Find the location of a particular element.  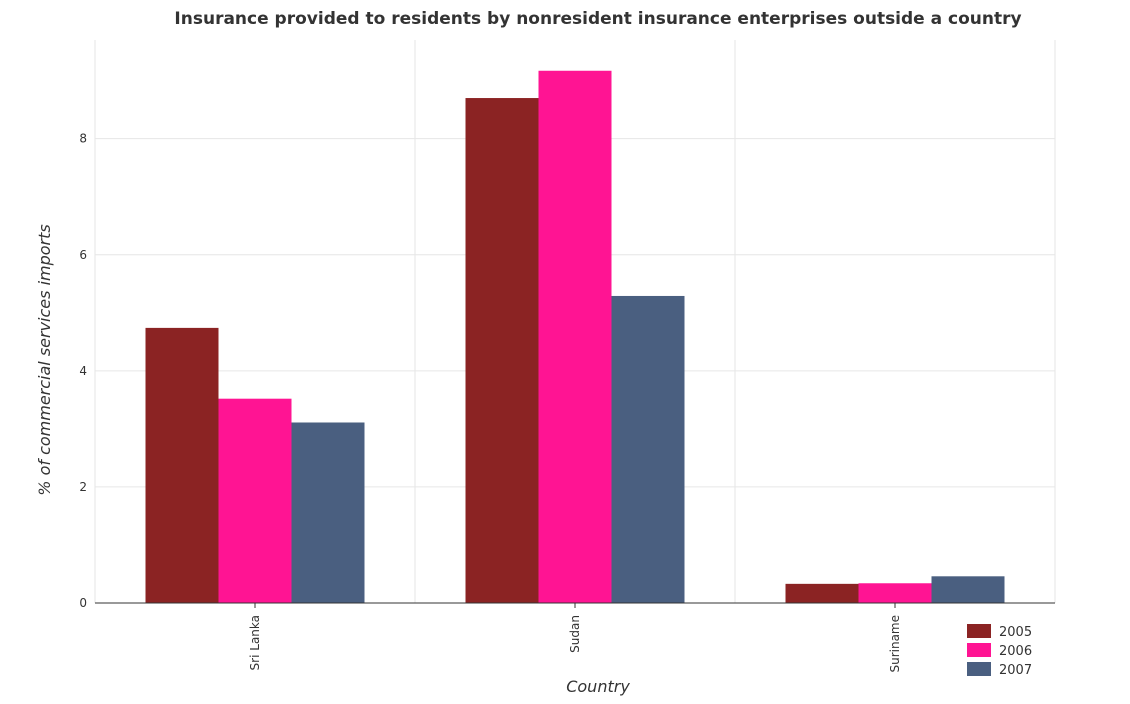

legend-swatch-2006 is located at coordinates (979, 650).